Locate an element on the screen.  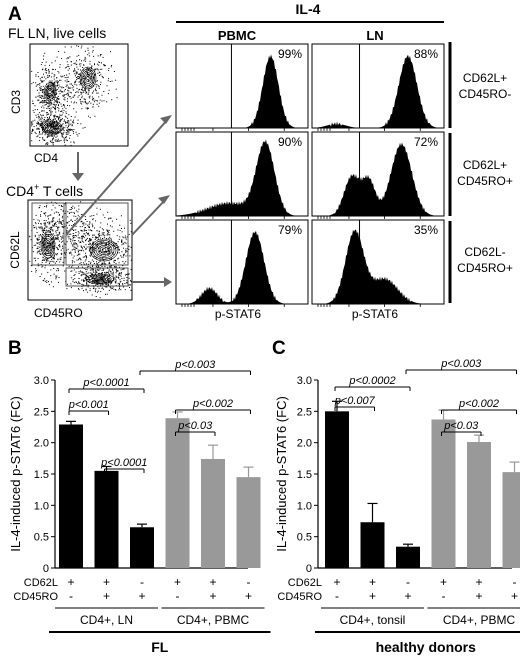
p-value-label: p<0.002 is located at coordinates (478, 404).